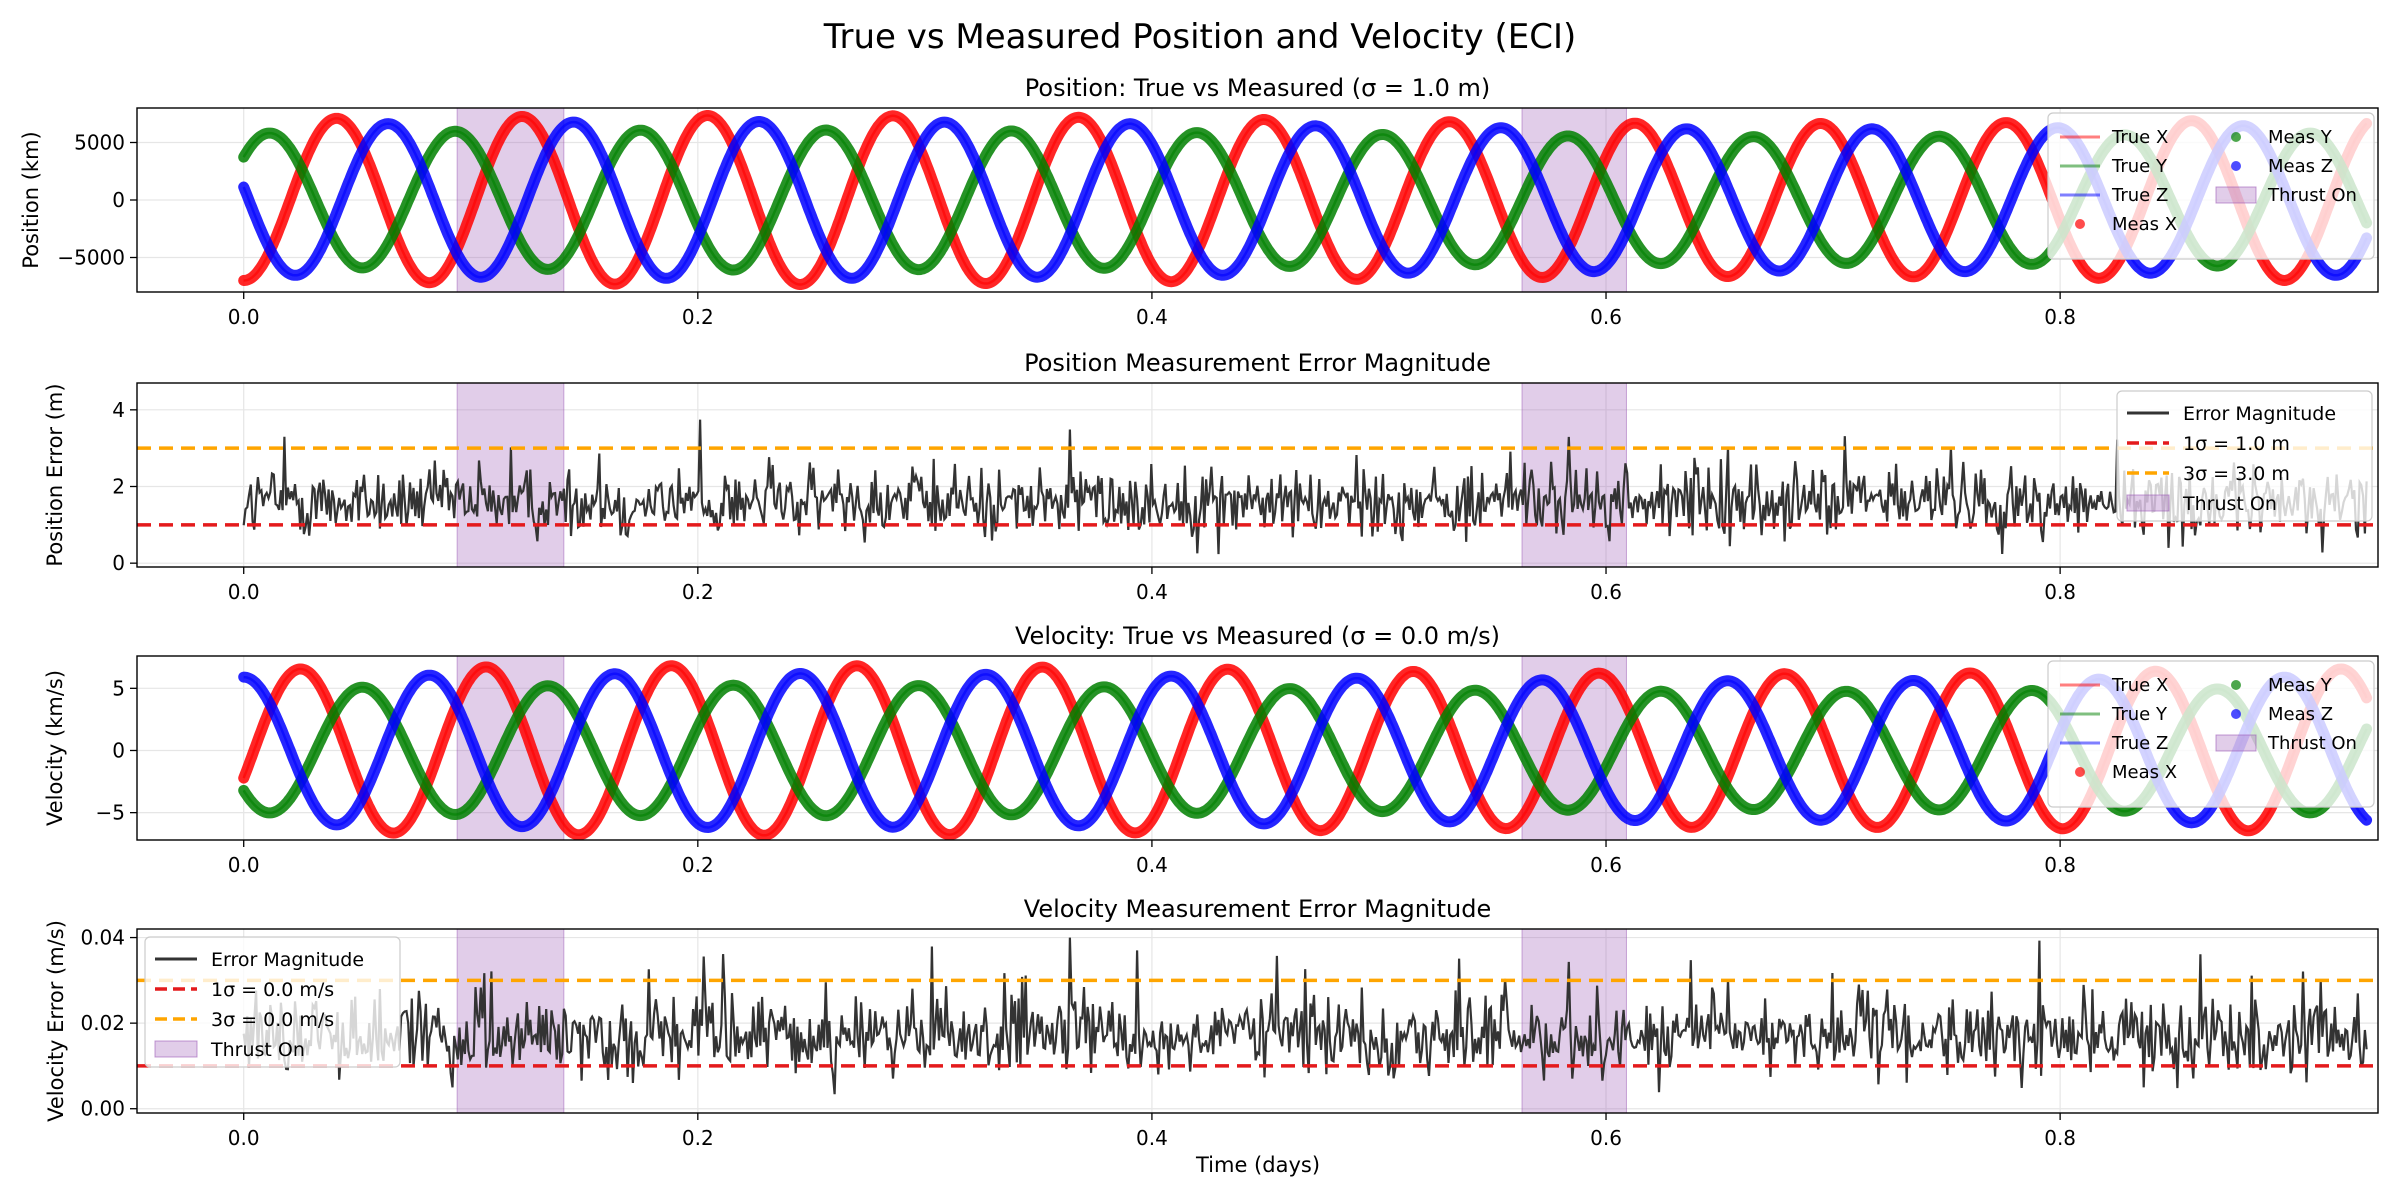  I want to click on y-tick-label: 0.04, so click(102, 938).